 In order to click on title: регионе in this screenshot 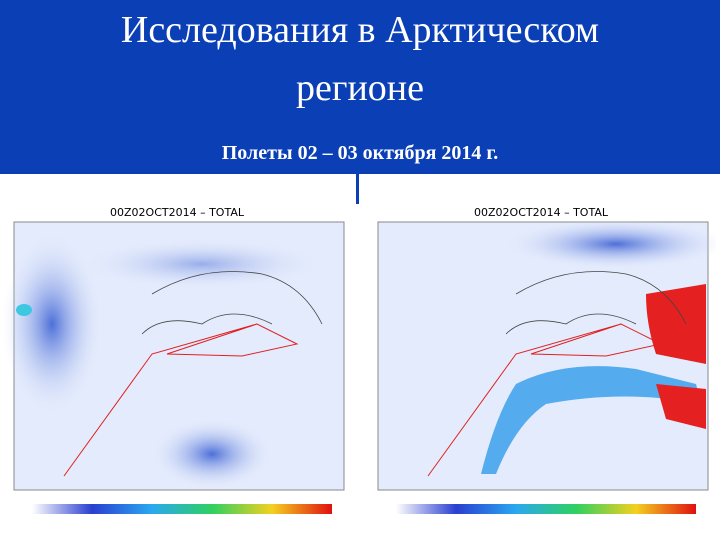, I will do `click(360, 88)`.